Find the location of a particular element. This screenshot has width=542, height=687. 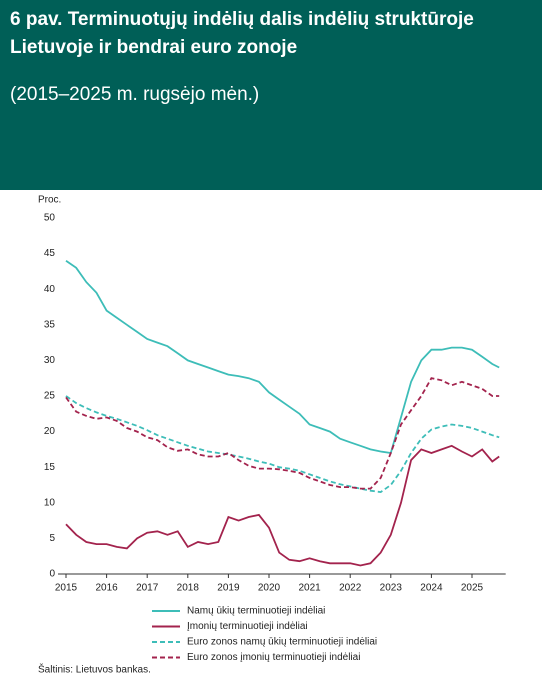

y-tick-label: 20 is located at coordinates (50, 431).